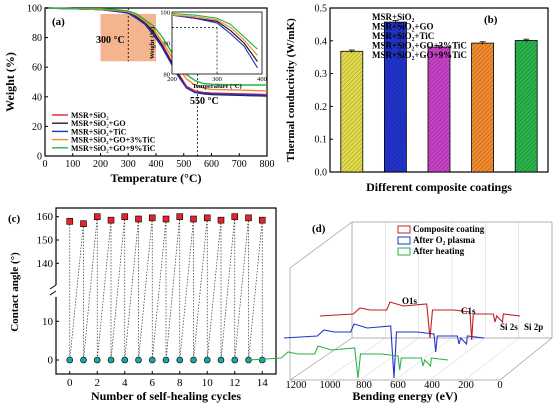  Describe the element at coordinates (34, 9) in the screenshot. I see `y-tick-label-5: 100` at that location.